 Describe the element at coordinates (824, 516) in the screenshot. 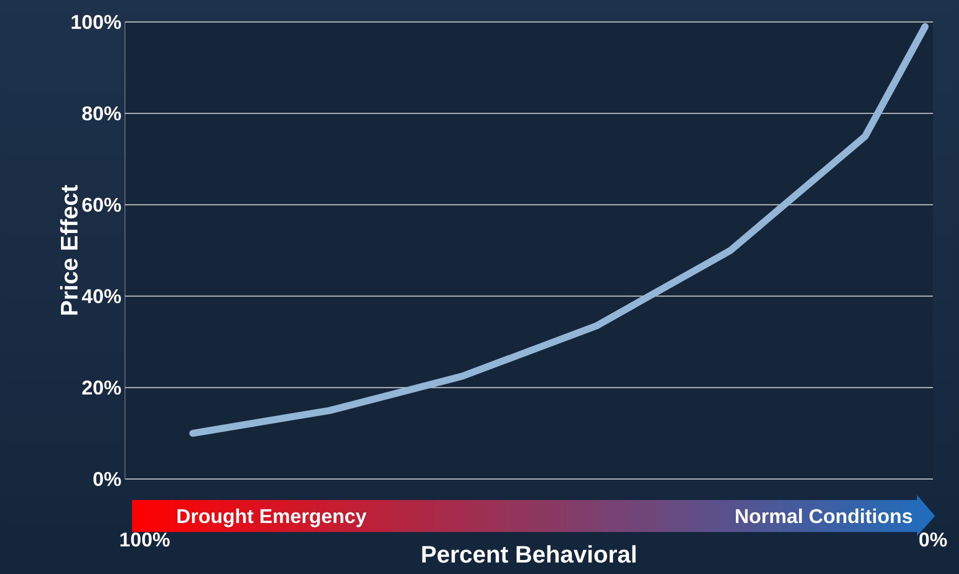

I see `text: Normal Conditions` at that location.